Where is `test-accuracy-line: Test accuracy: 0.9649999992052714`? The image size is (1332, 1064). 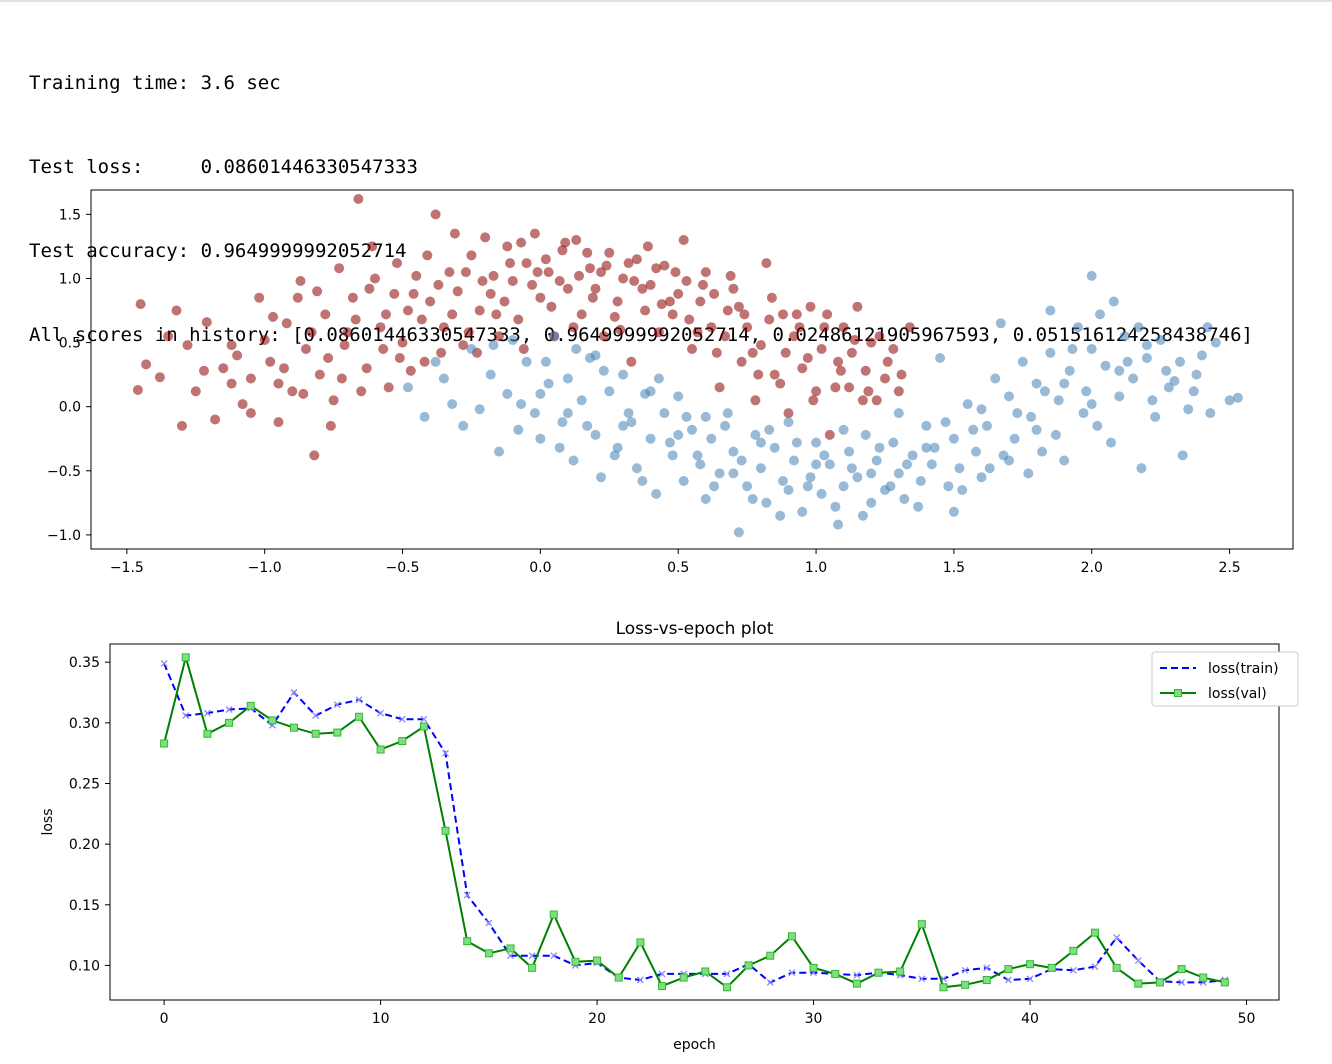 test-accuracy-line: Test accuracy: 0.9649999992052714 is located at coordinates (218, 251).